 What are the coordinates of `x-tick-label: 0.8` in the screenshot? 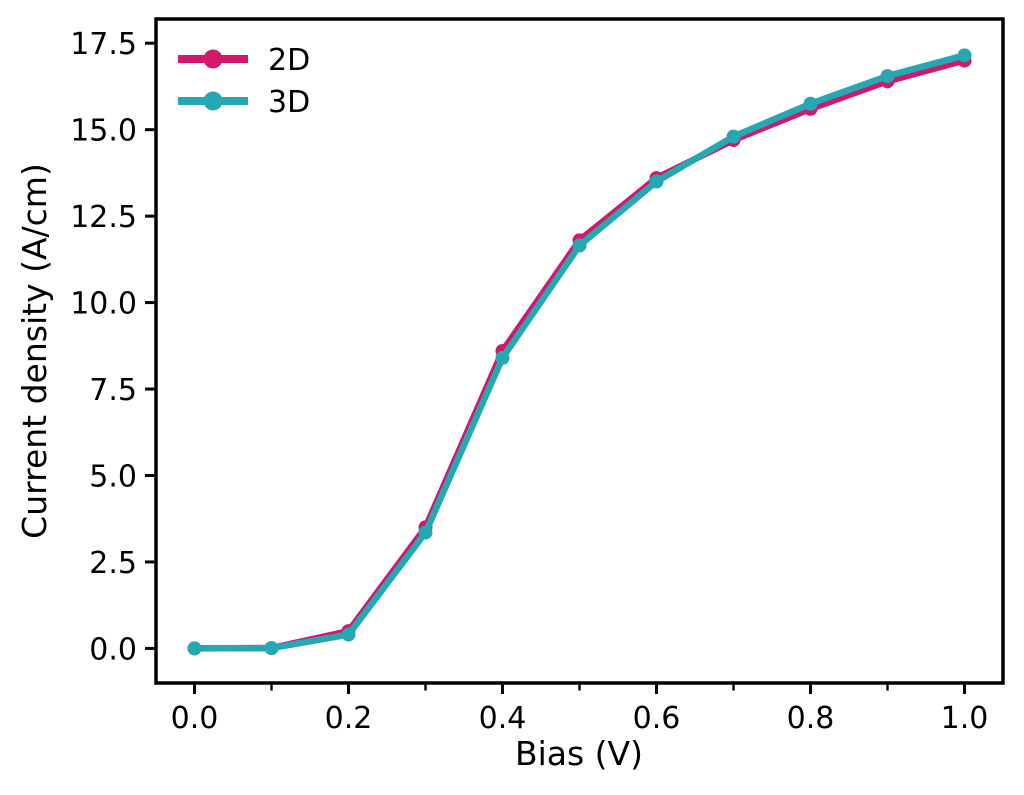 It's located at (811, 718).